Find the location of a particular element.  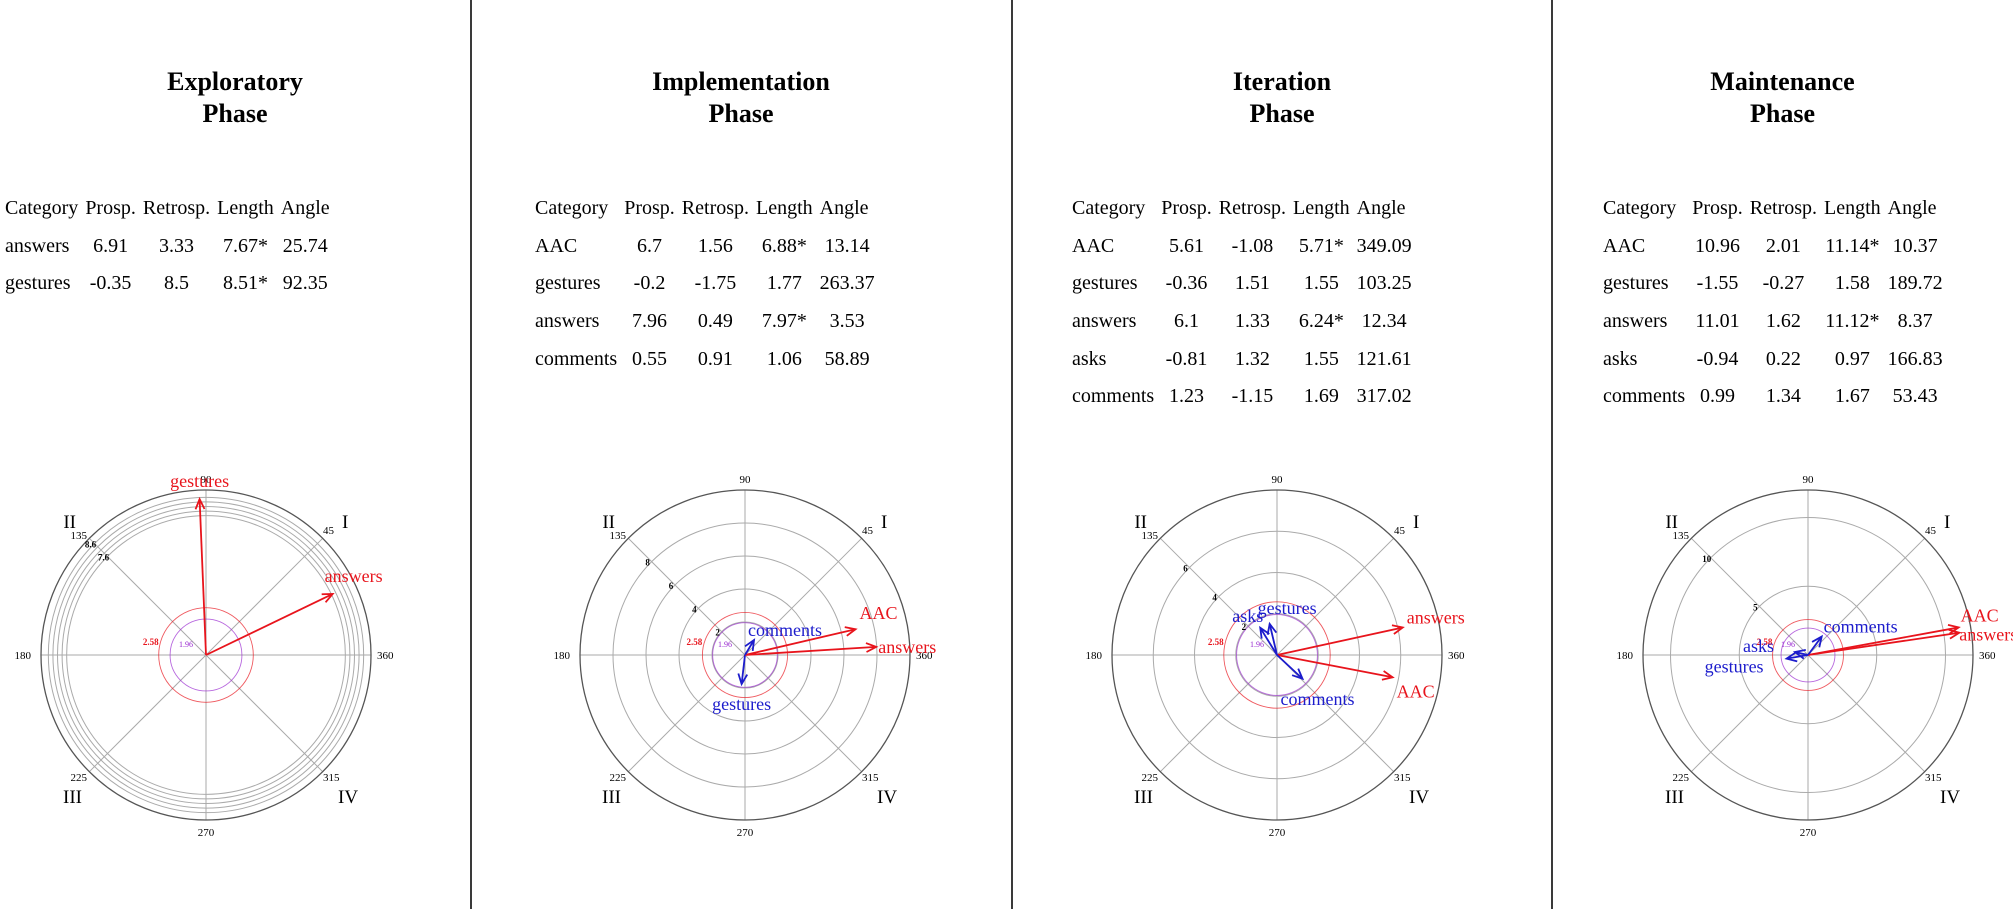

table-cell-prosp: -0.36 is located at coordinates (1186, 283).